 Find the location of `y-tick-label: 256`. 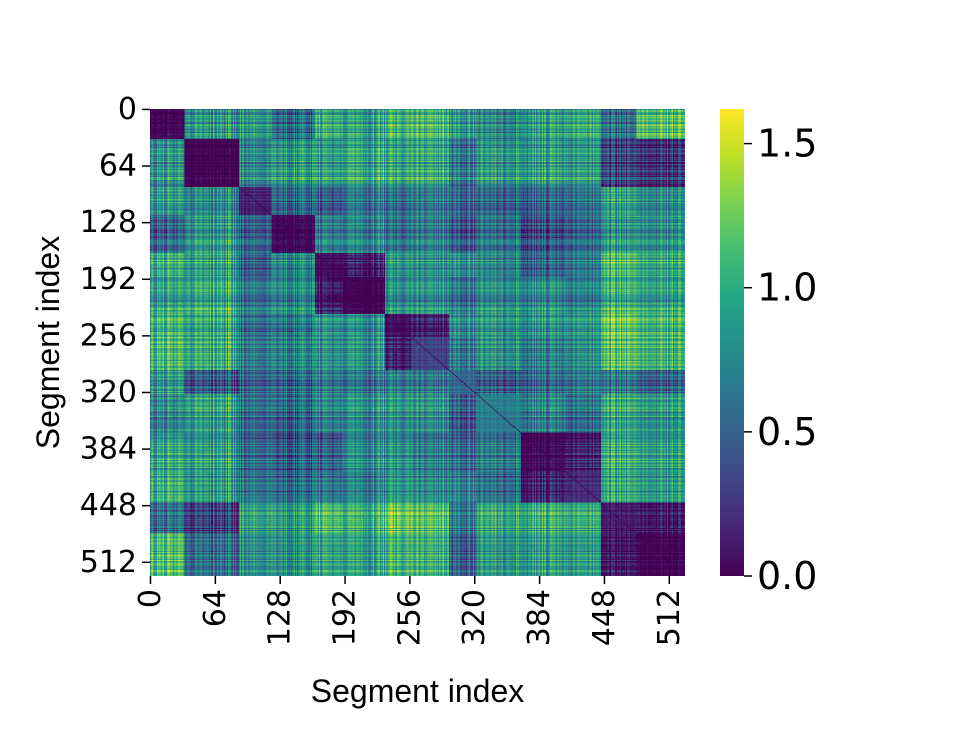

y-tick-label: 256 is located at coordinates (108, 335).